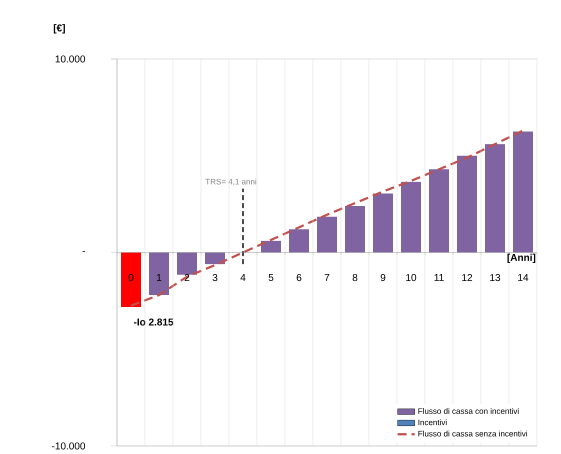 The height and width of the screenshot is (454, 561). Describe the element at coordinates (473, 433) in the screenshot. I see `legend-label: Flusso di cassa senza incentivi` at that location.